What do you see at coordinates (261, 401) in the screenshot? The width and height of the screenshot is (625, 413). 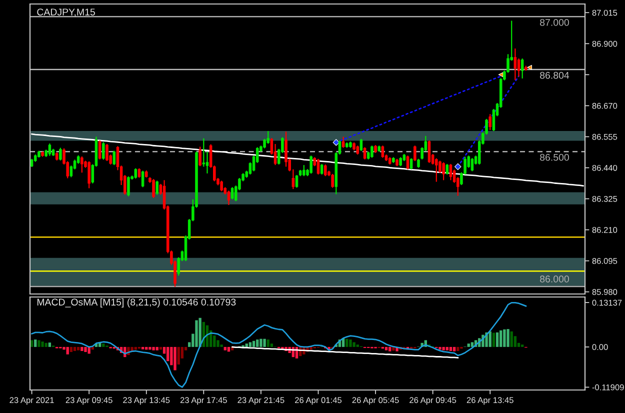 I see `x-tick-label: 23 Apr 21:45` at bounding box center [261, 401].